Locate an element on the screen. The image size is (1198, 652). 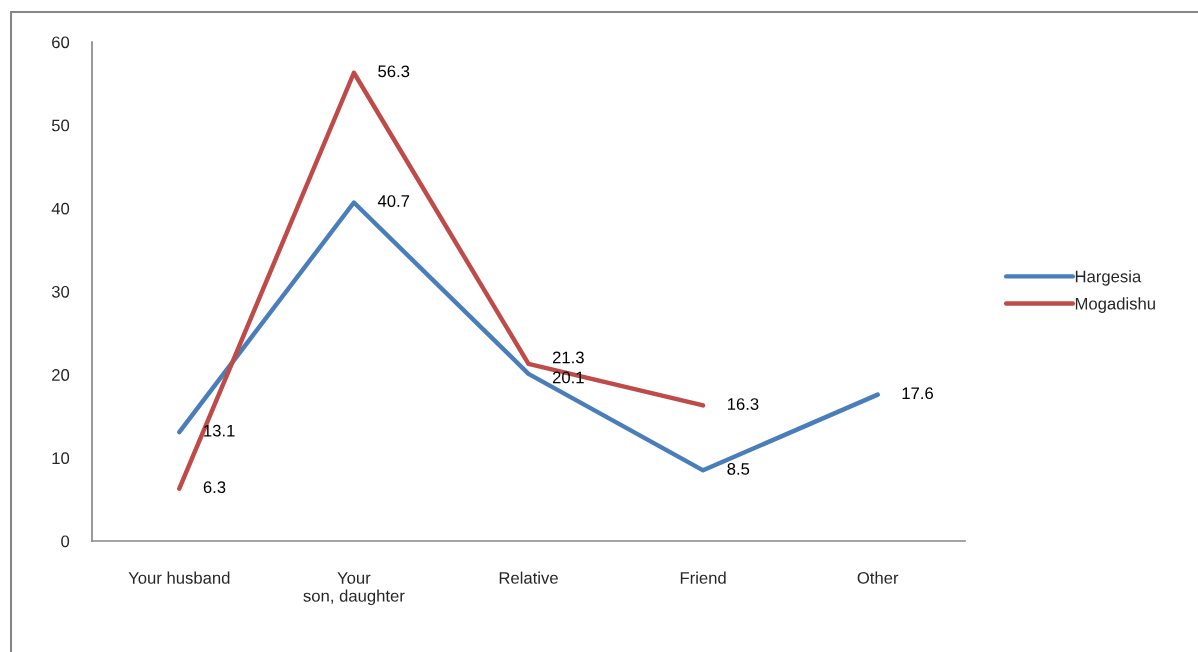
y-tick-label: 40 is located at coordinates (60, 208).